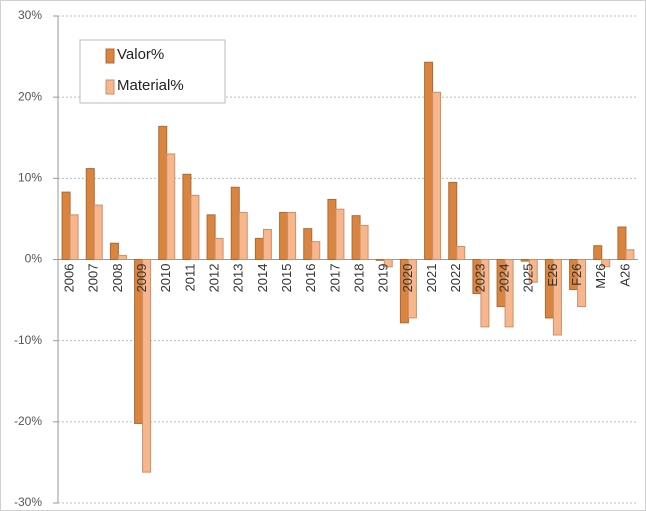  I want to click on y-tick-label: 10%, so click(30, 178).